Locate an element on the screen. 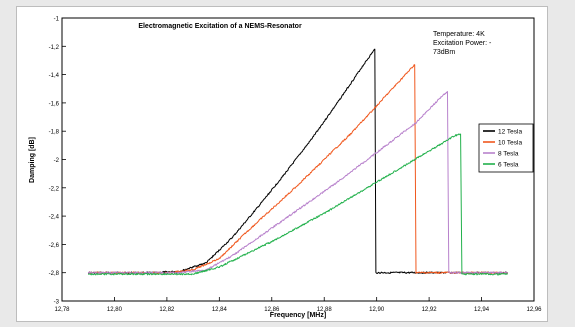  y-tick-label: -2,6 is located at coordinates (54, 246).